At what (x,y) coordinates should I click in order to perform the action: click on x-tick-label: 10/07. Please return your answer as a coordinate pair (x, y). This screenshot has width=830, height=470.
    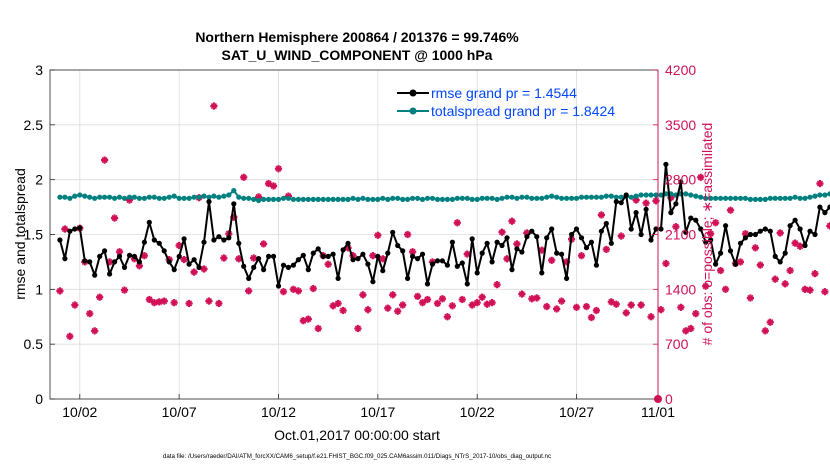
    Looking at the image, I should click on (179, 412).